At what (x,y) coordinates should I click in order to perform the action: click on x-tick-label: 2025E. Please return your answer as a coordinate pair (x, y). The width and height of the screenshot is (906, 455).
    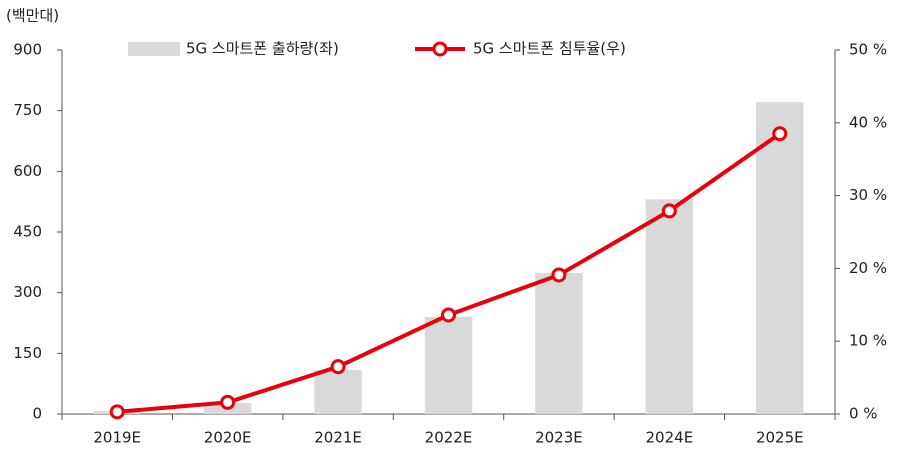
    Looking at the image, I should click on (780, 438).